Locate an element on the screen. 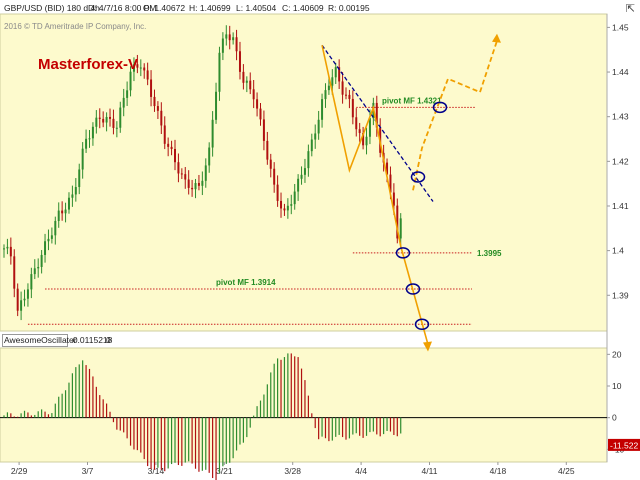  copyright-text: 2016 © TD Ameritrade IP Company, Inc. is located at coordinates (75, 26).